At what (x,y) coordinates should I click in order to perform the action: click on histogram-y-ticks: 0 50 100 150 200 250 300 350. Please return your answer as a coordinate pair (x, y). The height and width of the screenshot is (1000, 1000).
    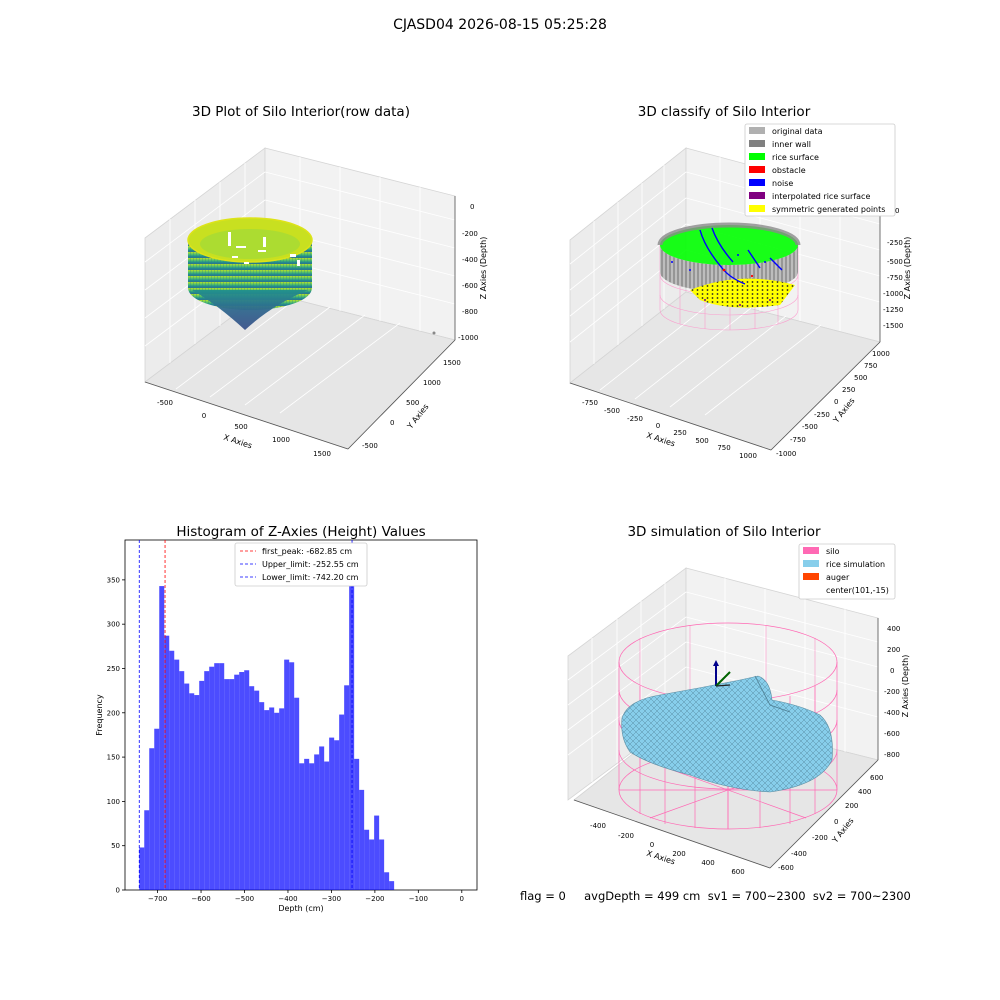
    Looking at the image, I should click on (116, 735).